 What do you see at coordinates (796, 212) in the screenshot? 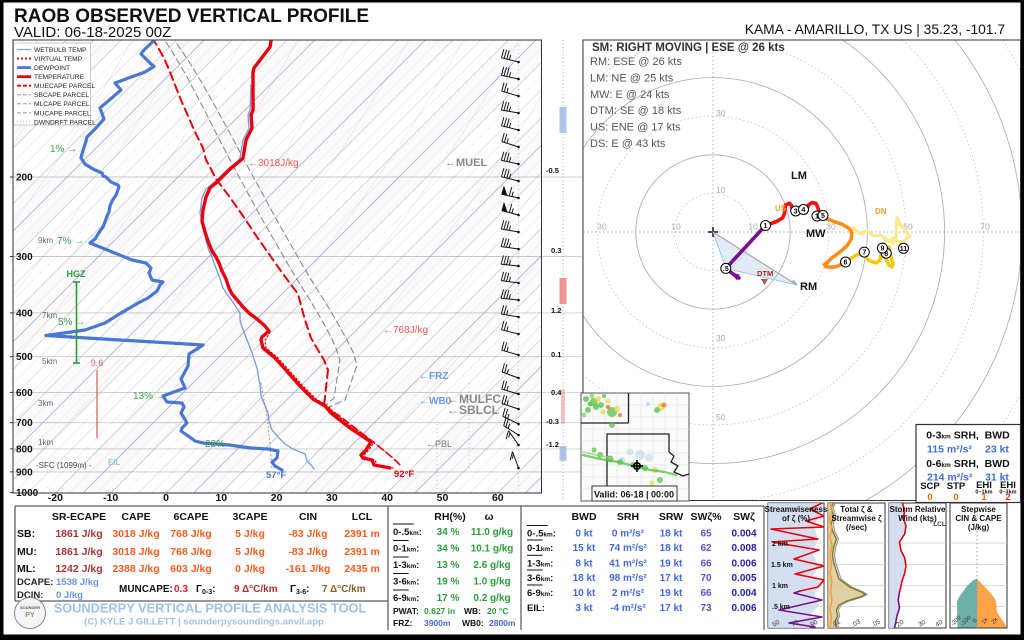
I see `svg-text: 3` at bounding box center [796, 212].